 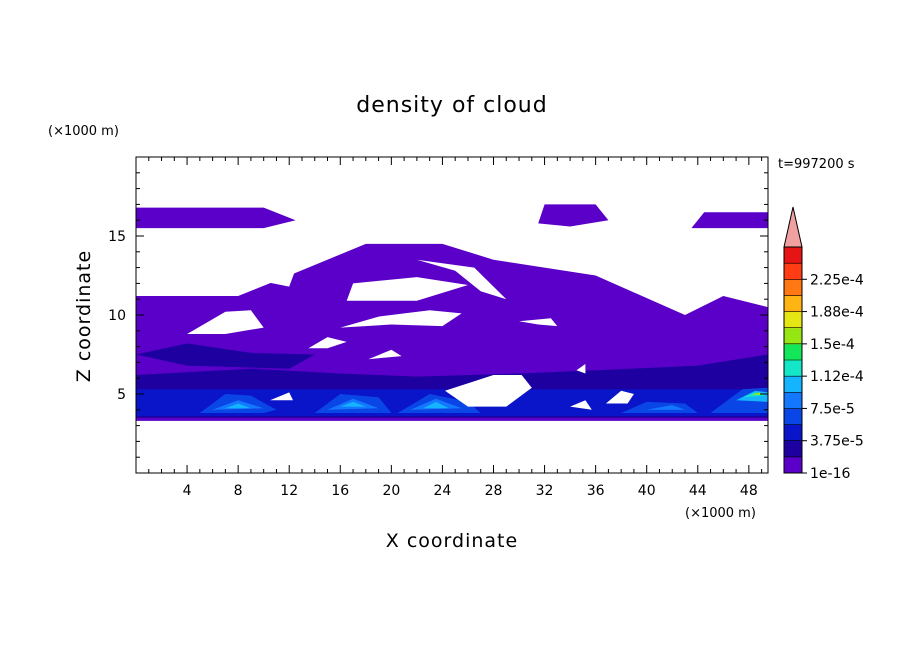 What do you see at coordinates (837, 377) in the screenshot?
I see `colorbar-label: 1.12e-4` at bounding box center [837, 377].